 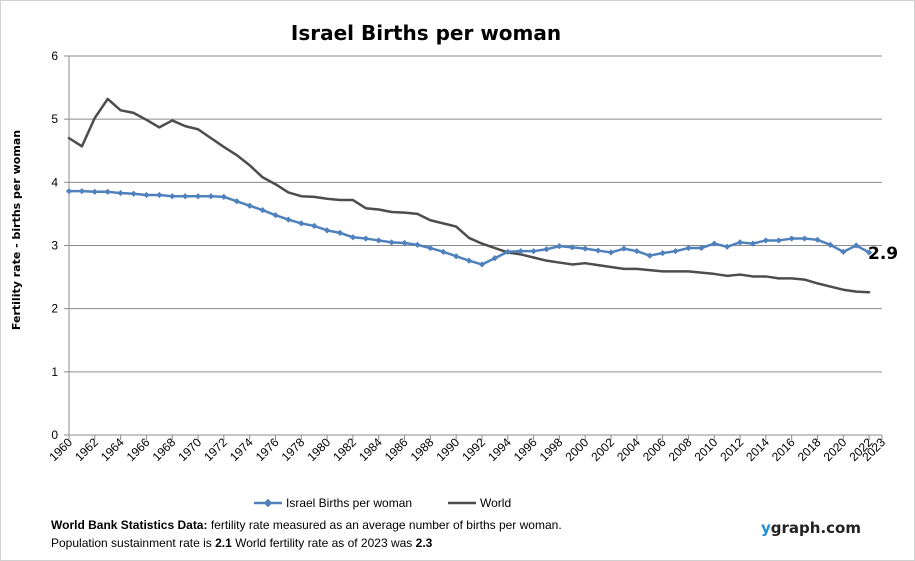 What do you see at coordinates (146, 195) in the screenshot?
I see `data-point-israel-1966` at bounding box center [146, 195].